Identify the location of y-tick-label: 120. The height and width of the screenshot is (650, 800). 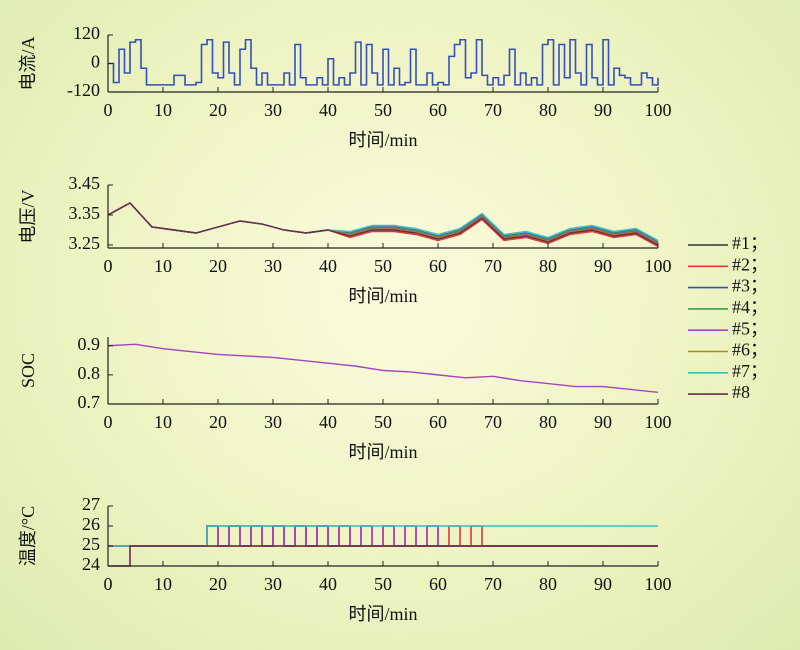
(86, 33).